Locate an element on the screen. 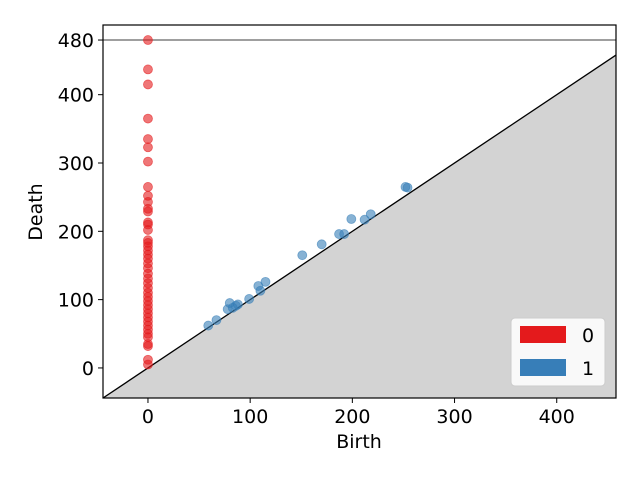 This screenshot has width=640, height=480. legend: 0 1 is located at coordinates (558, 352).